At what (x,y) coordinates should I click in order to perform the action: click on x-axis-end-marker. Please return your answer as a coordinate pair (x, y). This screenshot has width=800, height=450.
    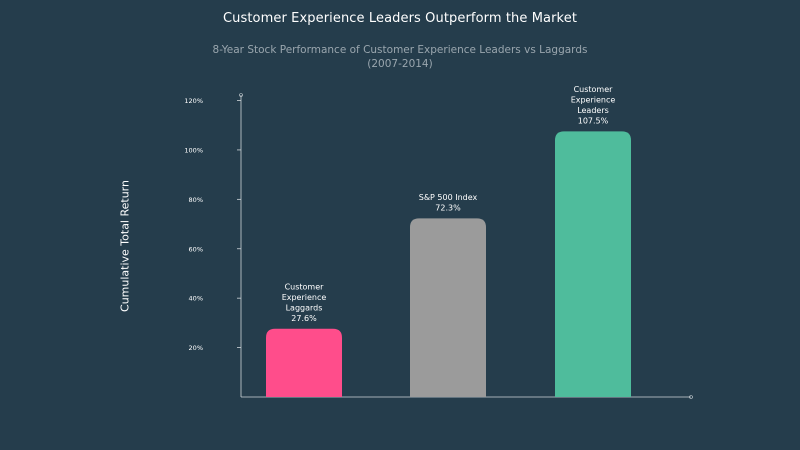
    Looking at the image, I should click on (691, 397).